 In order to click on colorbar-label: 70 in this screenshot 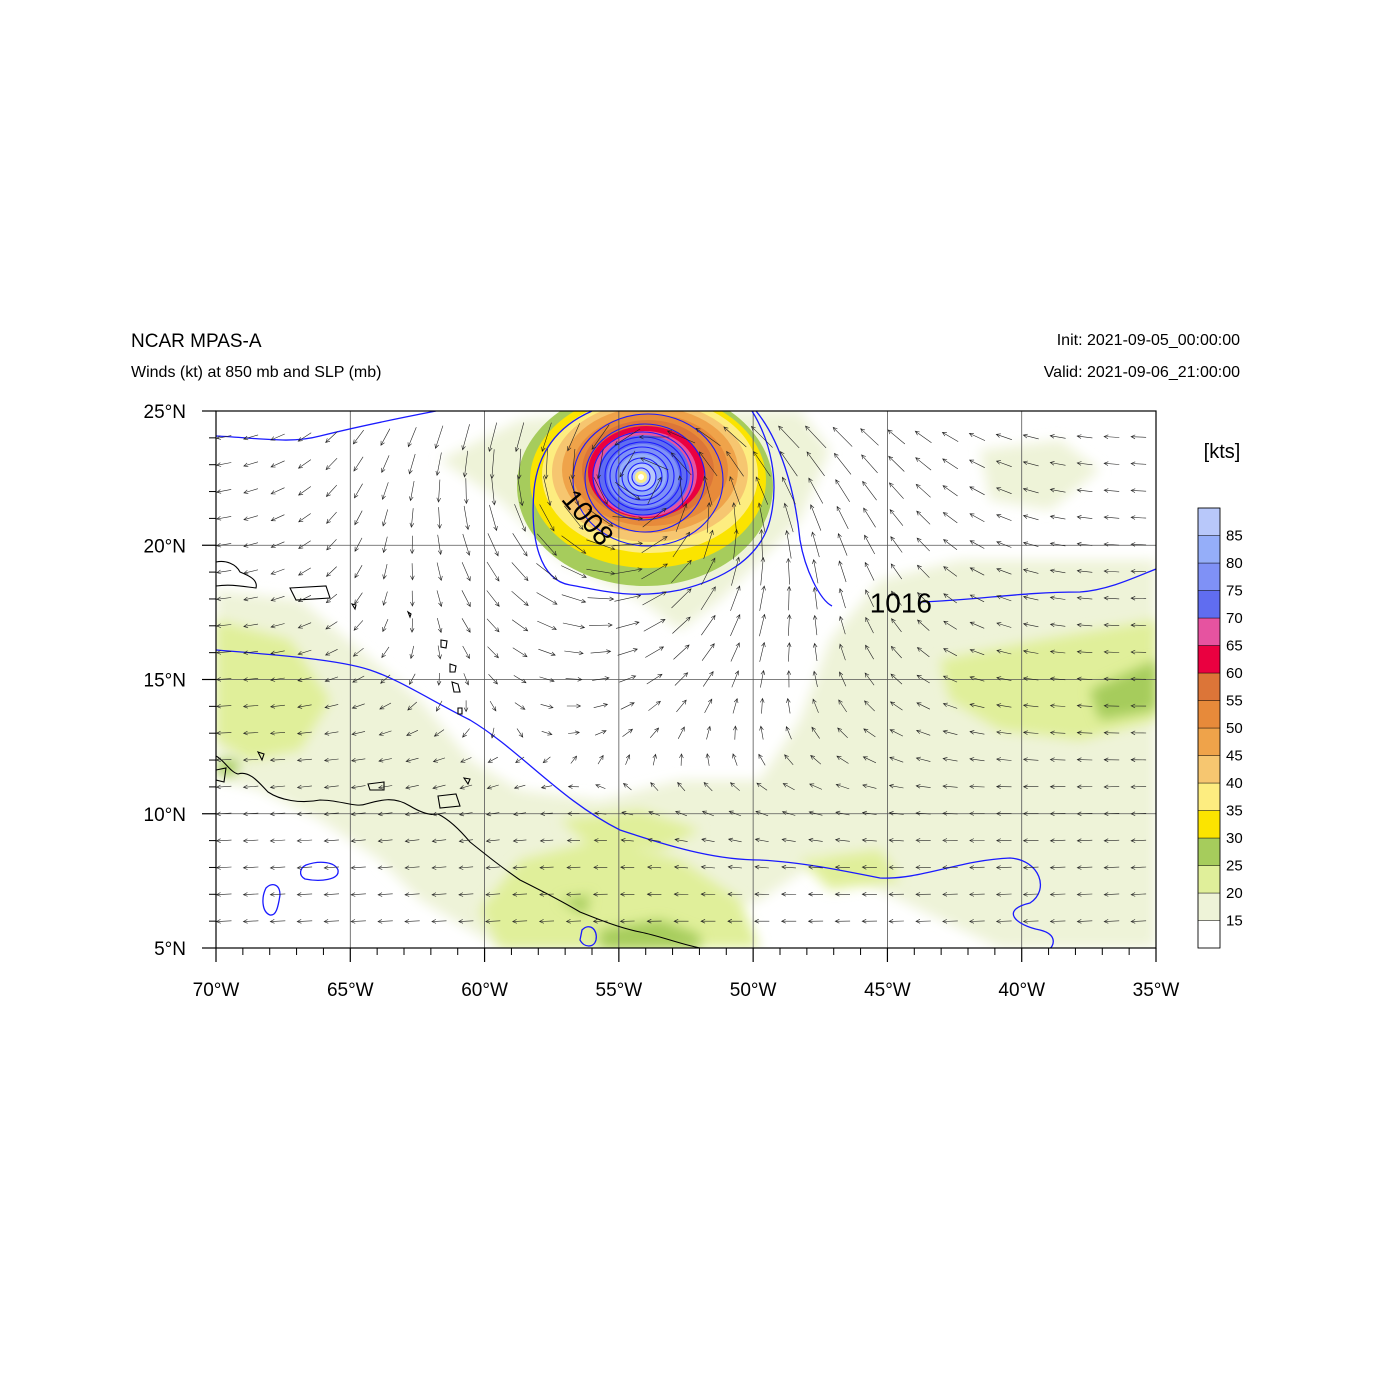, I will do `click(1234, 618)`.